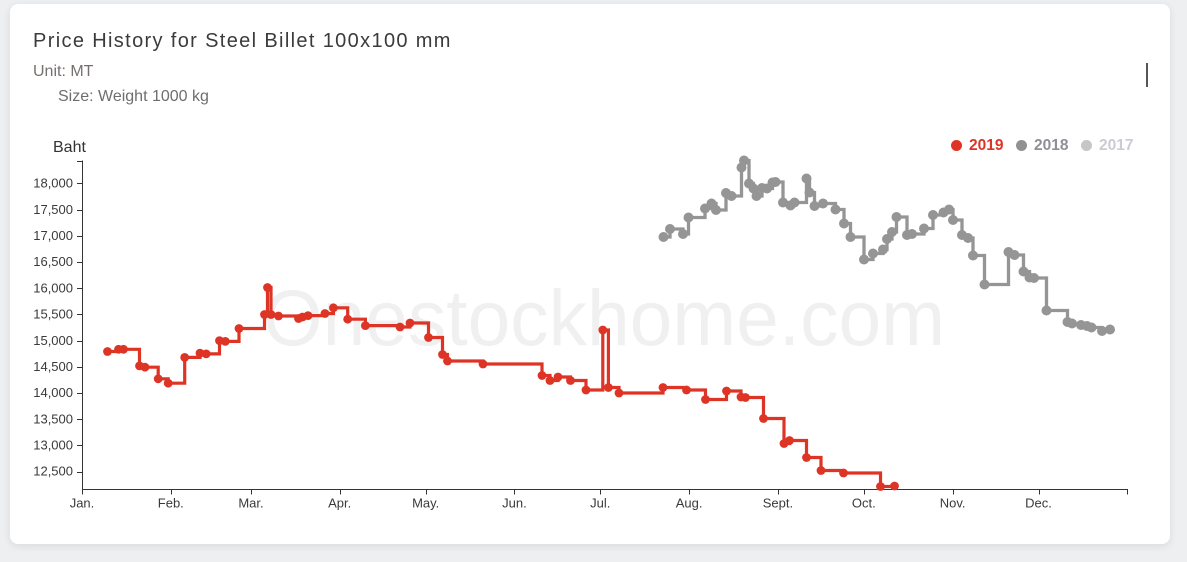  What do you see at coordinates (864, 503) in the screenshot?
I see `svg-text: Oct.` at bounding box center [864, 503].